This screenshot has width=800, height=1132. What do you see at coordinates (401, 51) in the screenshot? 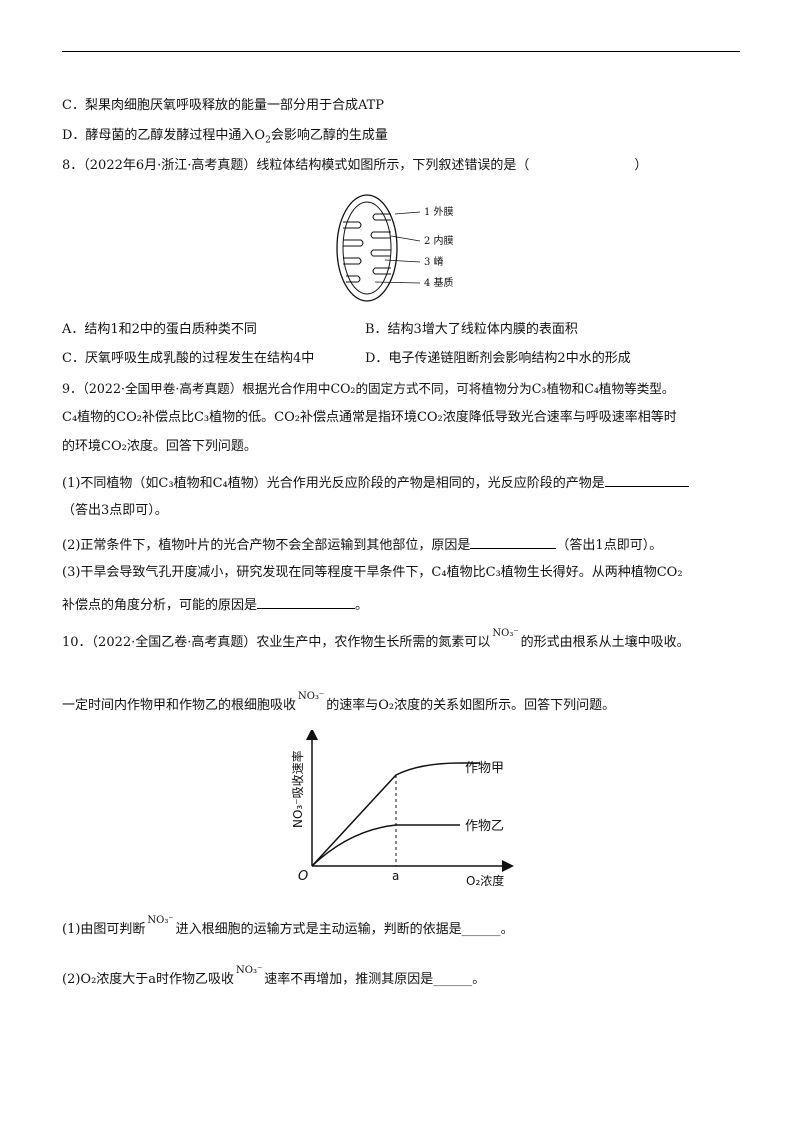
I see `header-rule` at bounding box center [401, 51].